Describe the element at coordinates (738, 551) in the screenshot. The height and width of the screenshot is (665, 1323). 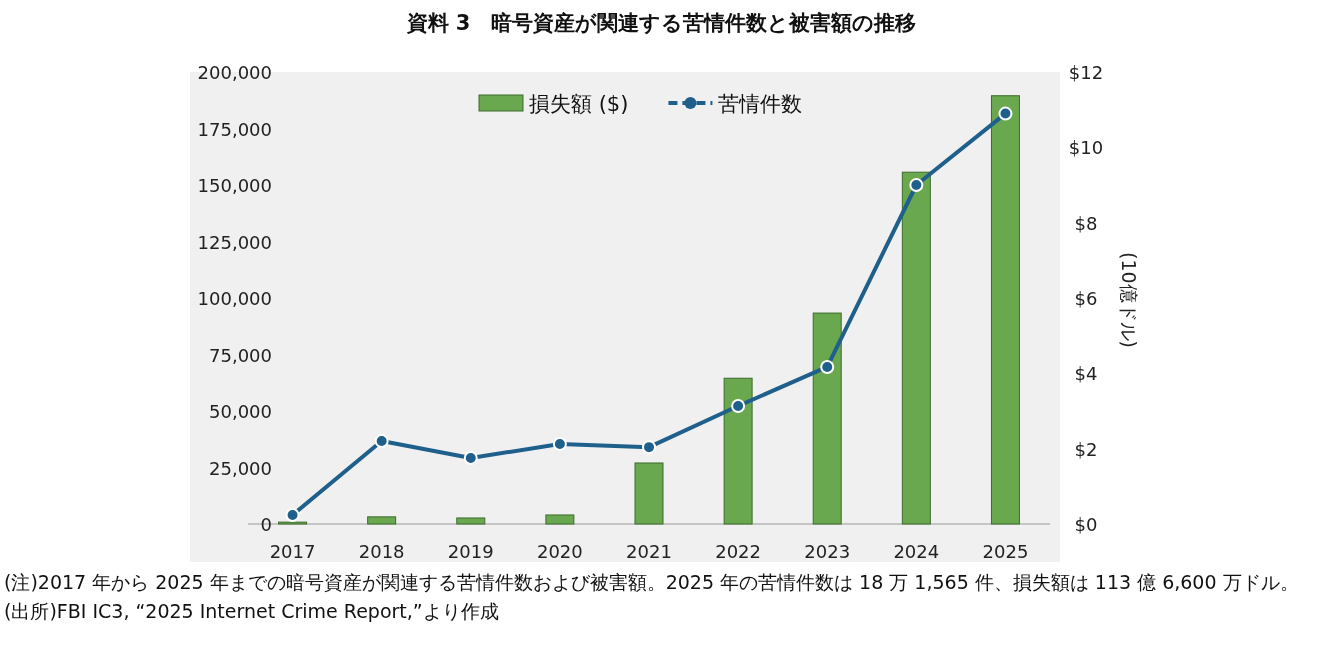
I see `x-tick-label: 2022` at that location.